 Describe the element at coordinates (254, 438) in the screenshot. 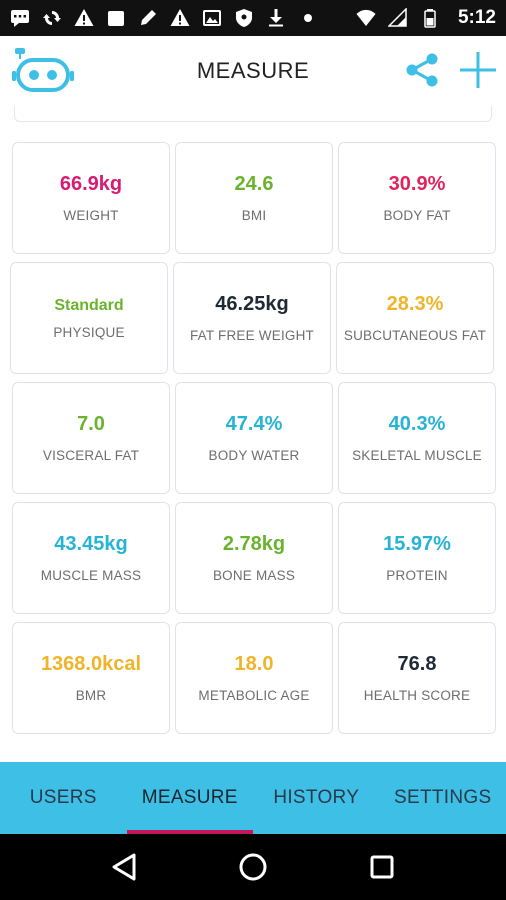

I see `metric-tile-body-water: 47.4% BODY WATER` at that location.